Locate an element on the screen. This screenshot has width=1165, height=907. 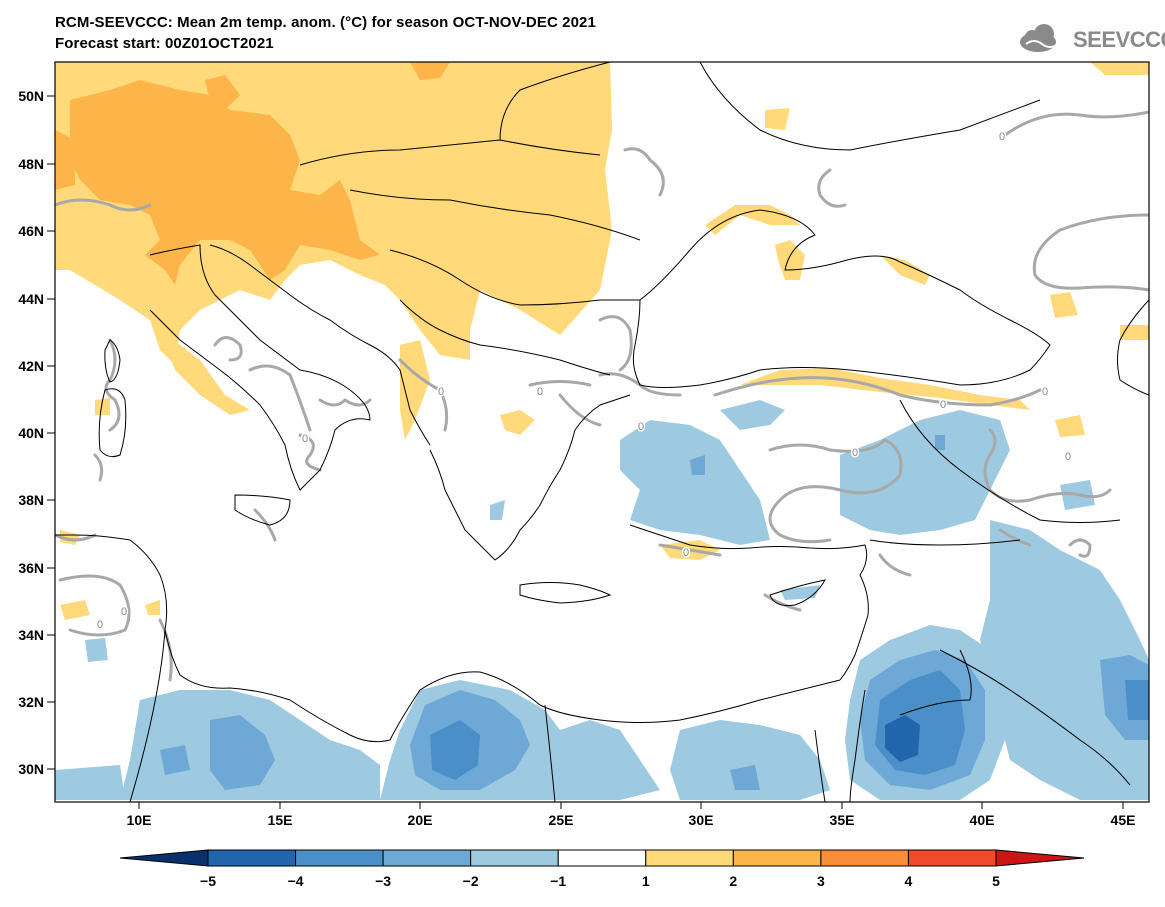
lon-tick-5: 35E is located at coordinates (842, 815).